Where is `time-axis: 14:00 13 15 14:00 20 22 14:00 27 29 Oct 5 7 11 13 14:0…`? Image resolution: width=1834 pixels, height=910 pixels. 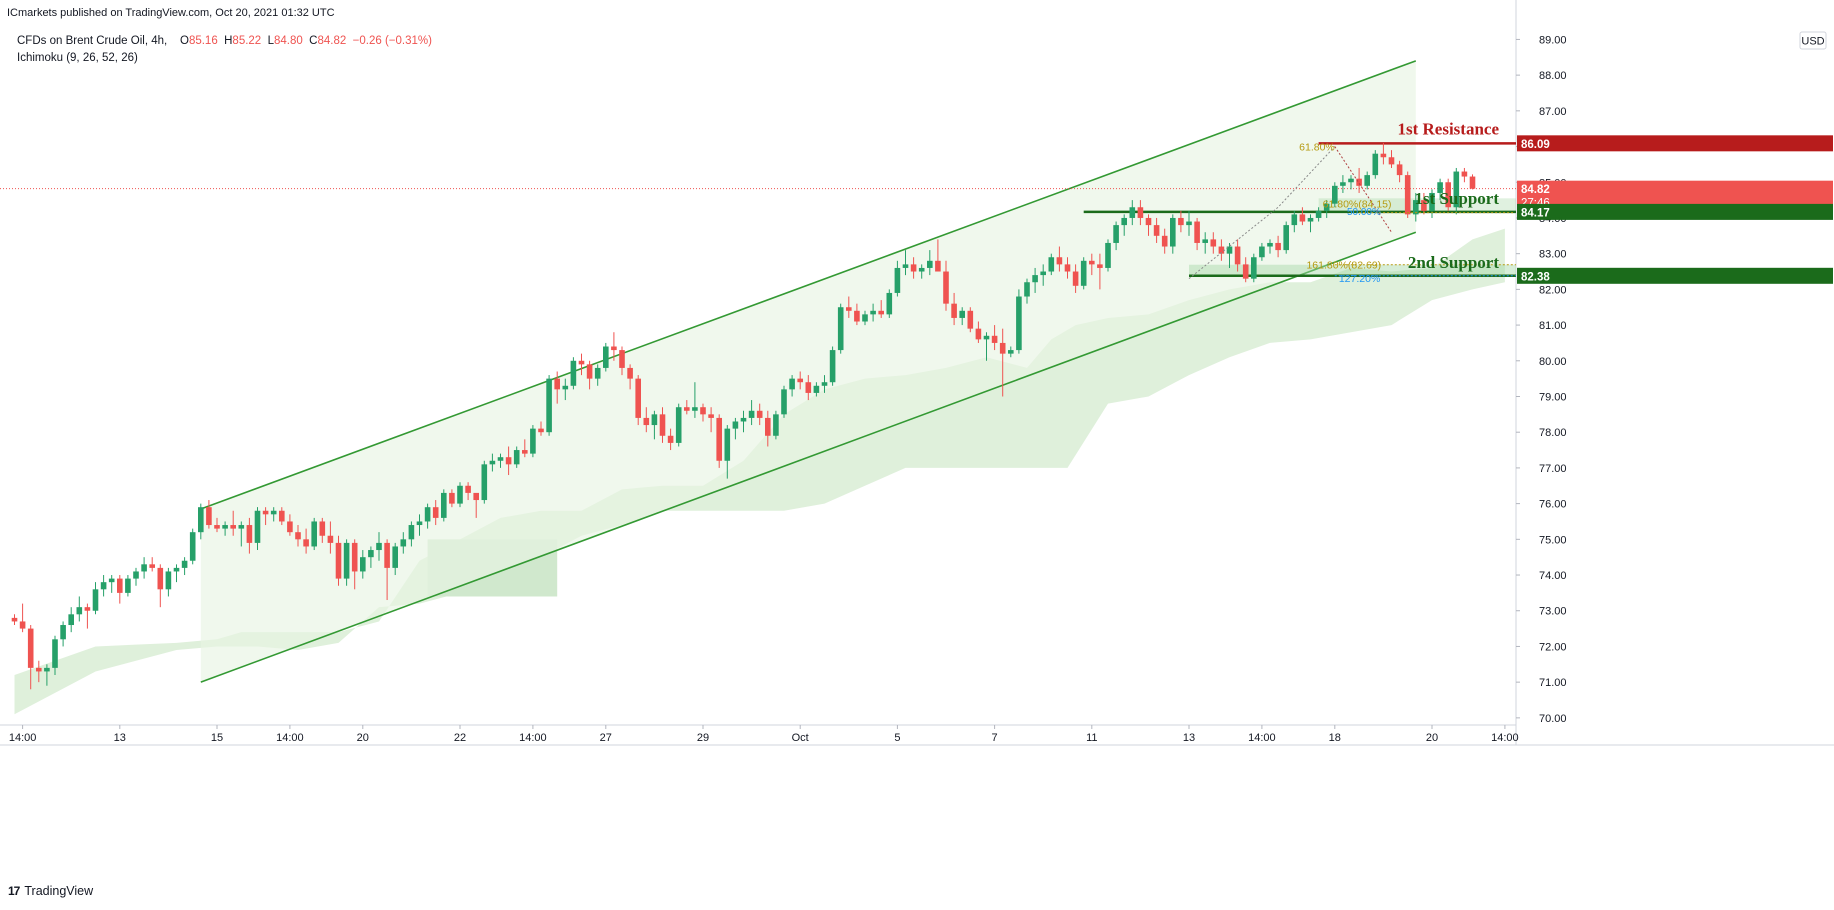
time-axis: 14:00 13 15 14:00 20 22 14:00 27 29 Oct 5 7 11 13 14:0… is located at coordinates (764, 734).